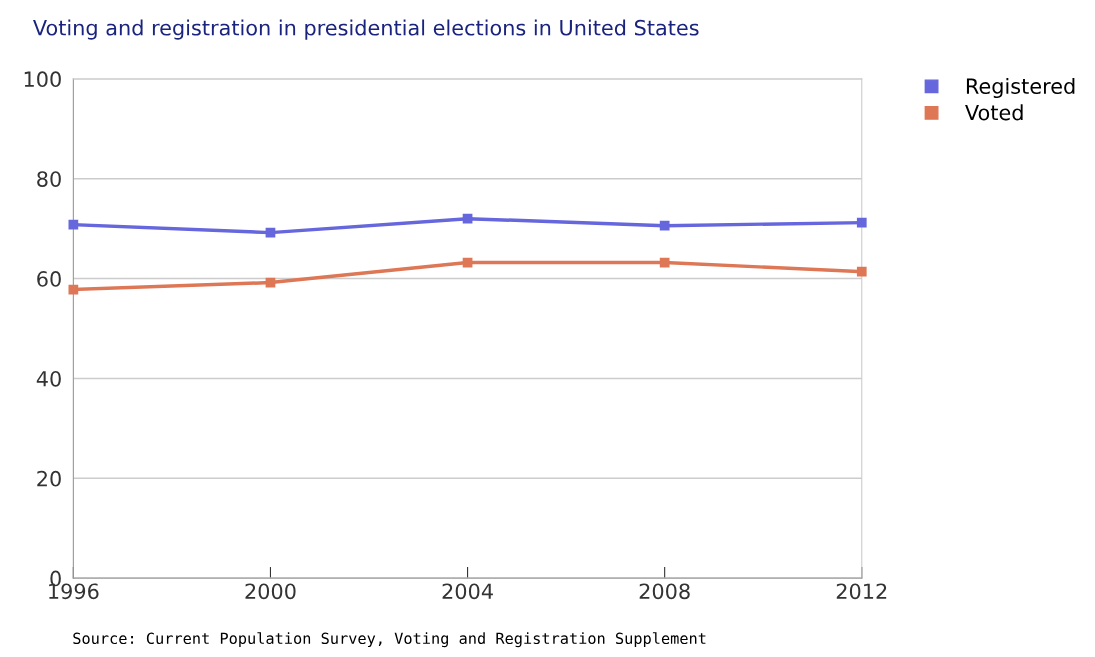 The image size is (1095, 657). What do you see at coordinates (49, 179) in the screenshot?
I see `y-tick-label: 80` at bounding box center [49, 179].